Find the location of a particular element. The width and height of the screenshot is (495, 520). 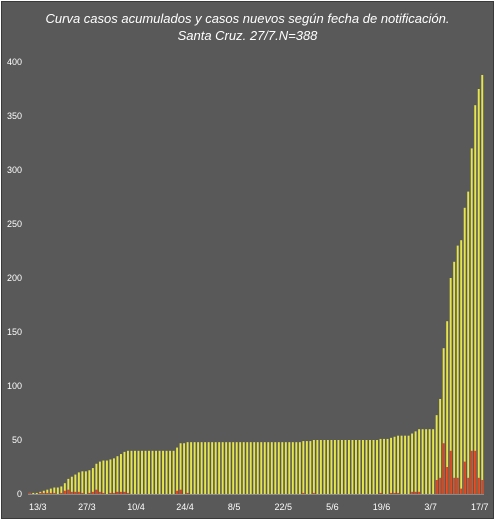

y-tick-label: 200 is located at coordinates (14, 278).